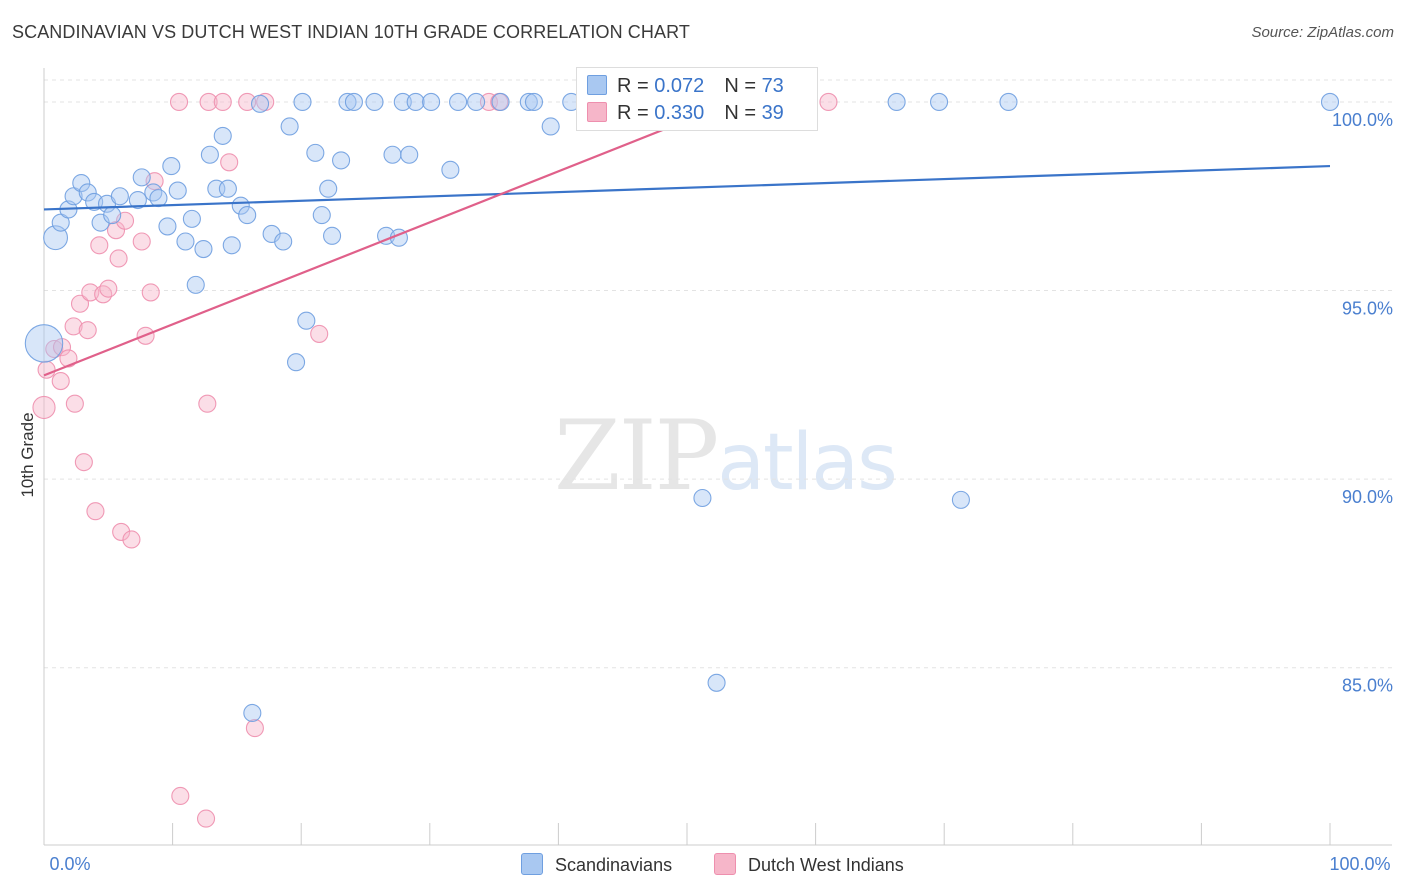  What do you see at coordinates (772, 113) in the screenshot?
I see `stats-n-value: 39` at bounding box center [772, 113].